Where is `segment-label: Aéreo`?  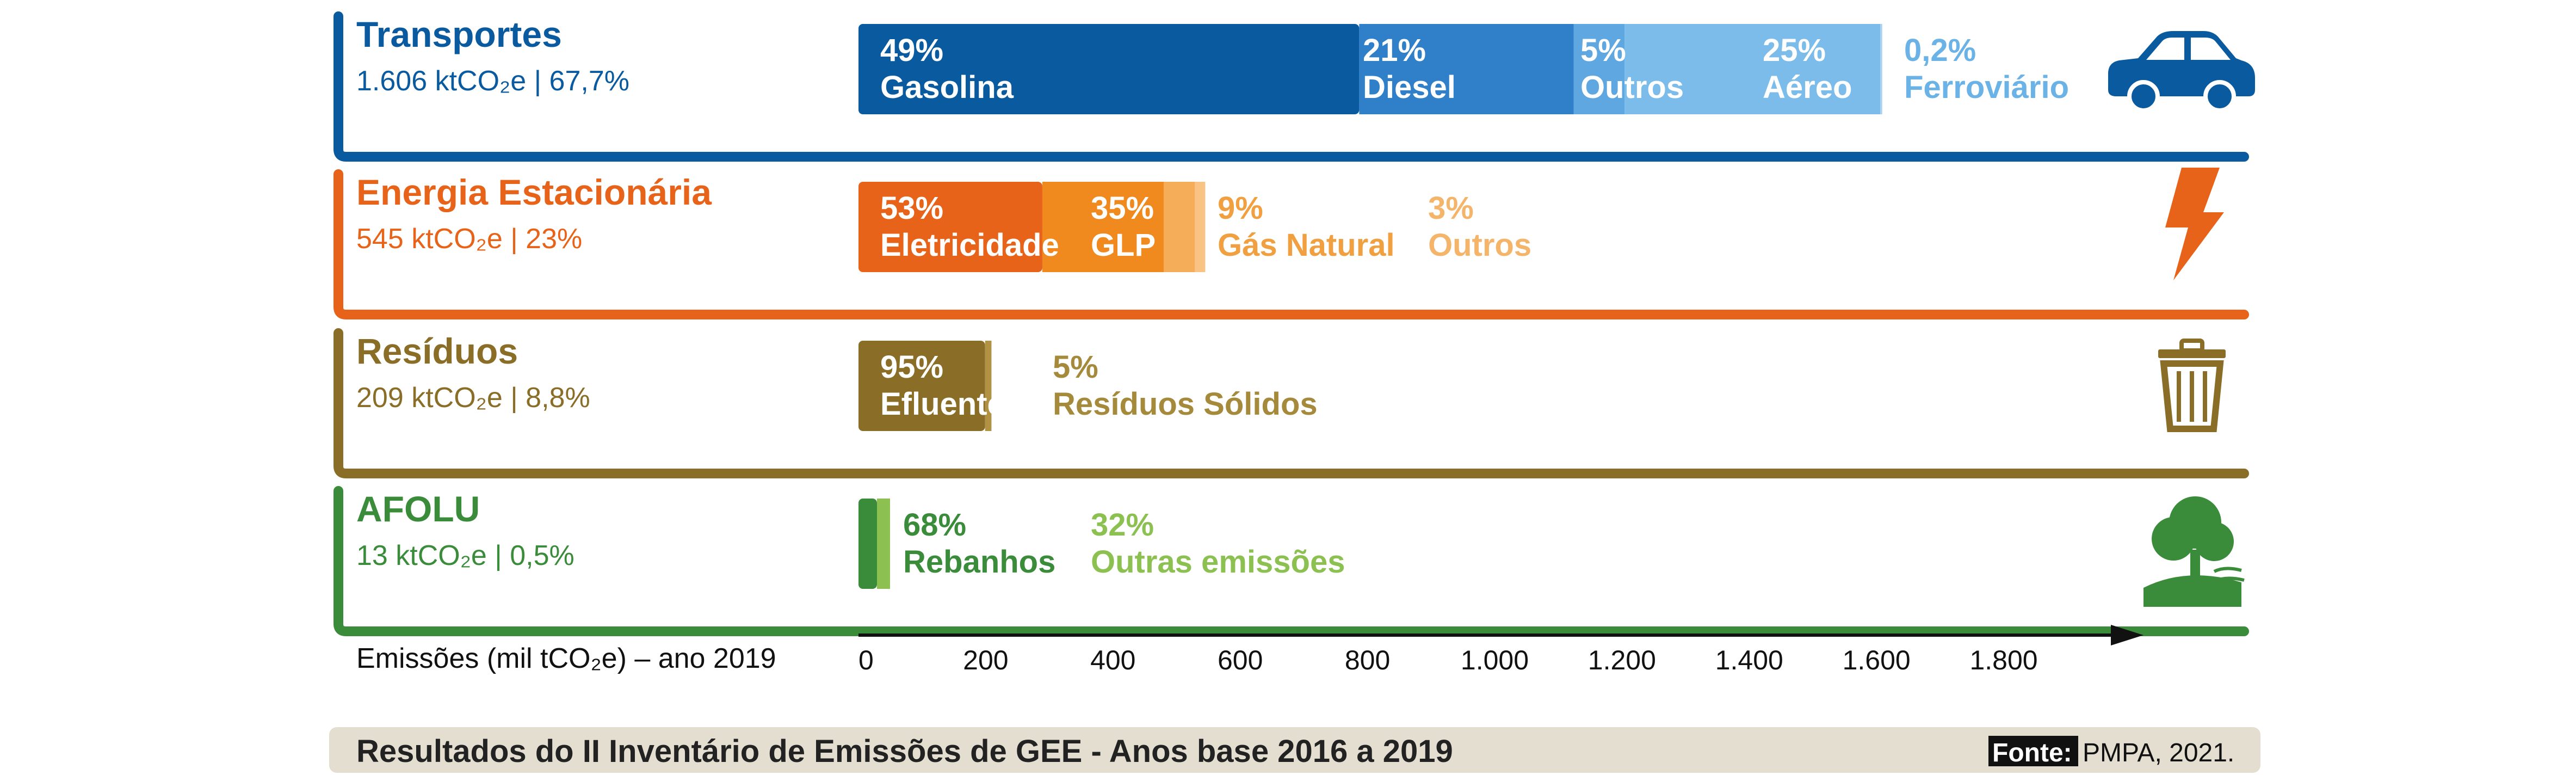 segment-label: Aéreo is located at coordinates (1808, 88).